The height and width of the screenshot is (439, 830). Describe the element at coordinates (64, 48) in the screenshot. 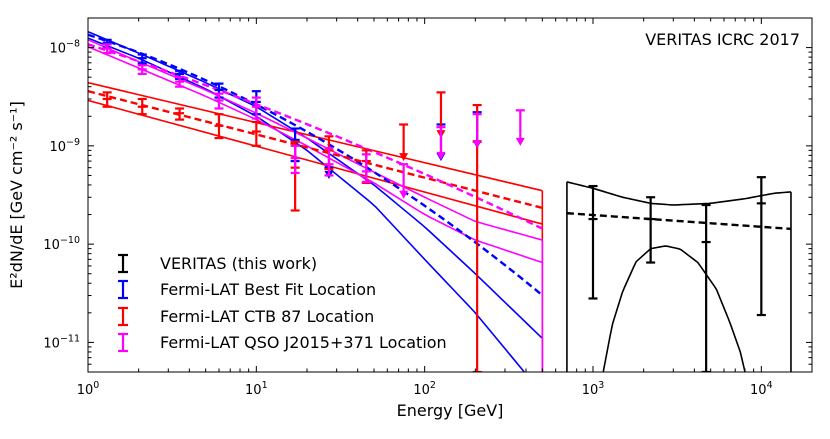

I see `y-tick-label: 10⁻⁸` at that location.